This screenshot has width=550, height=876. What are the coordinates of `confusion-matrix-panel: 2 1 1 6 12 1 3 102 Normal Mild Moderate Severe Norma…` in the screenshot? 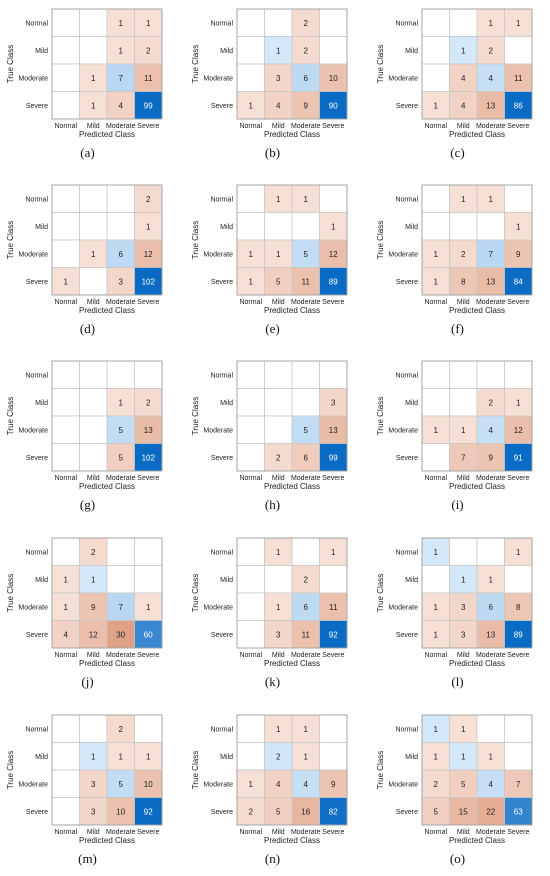 It's located at (87, 261).